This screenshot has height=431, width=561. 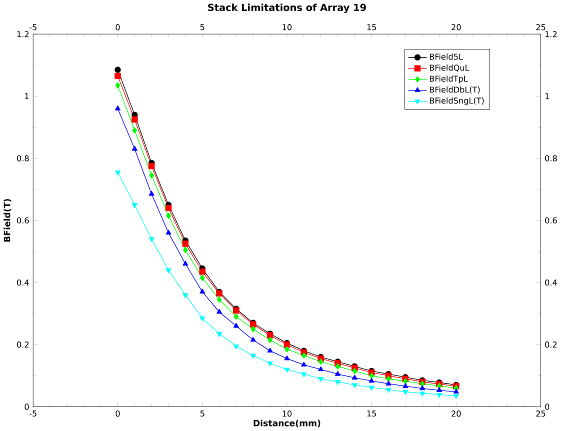 I want to click on legend-label: BFieldTpL, so click(x=449, y=79).